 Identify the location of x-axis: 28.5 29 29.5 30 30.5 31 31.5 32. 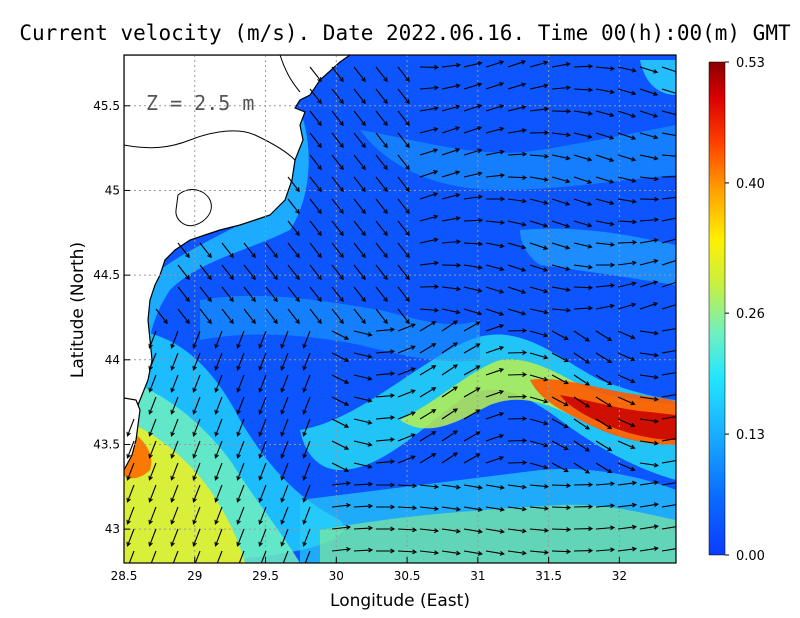
(369, 570).